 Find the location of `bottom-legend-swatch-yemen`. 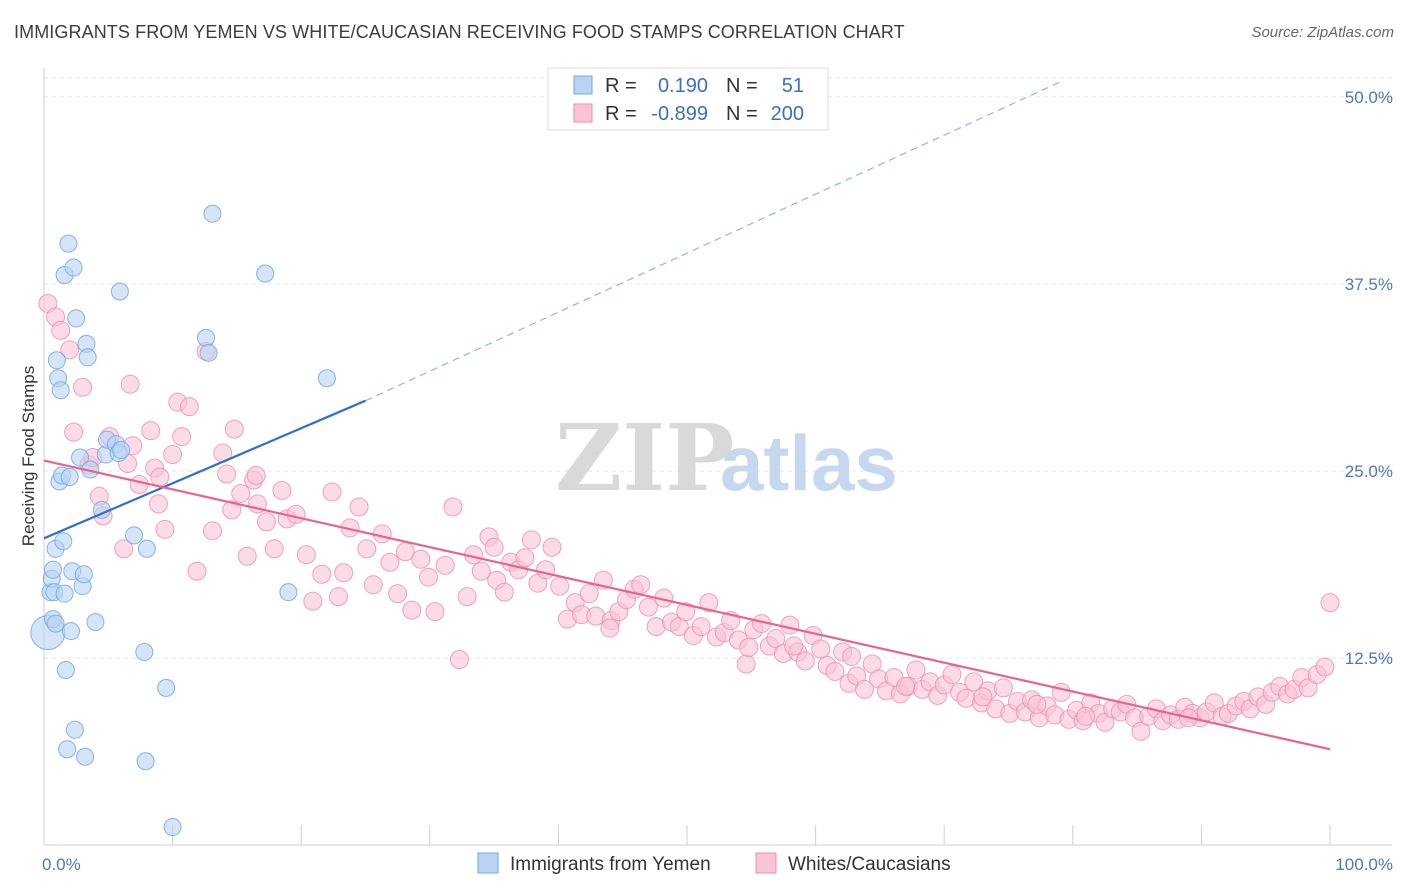

bottom-legend-swatch-yemen is located at coordinates (488, 863).